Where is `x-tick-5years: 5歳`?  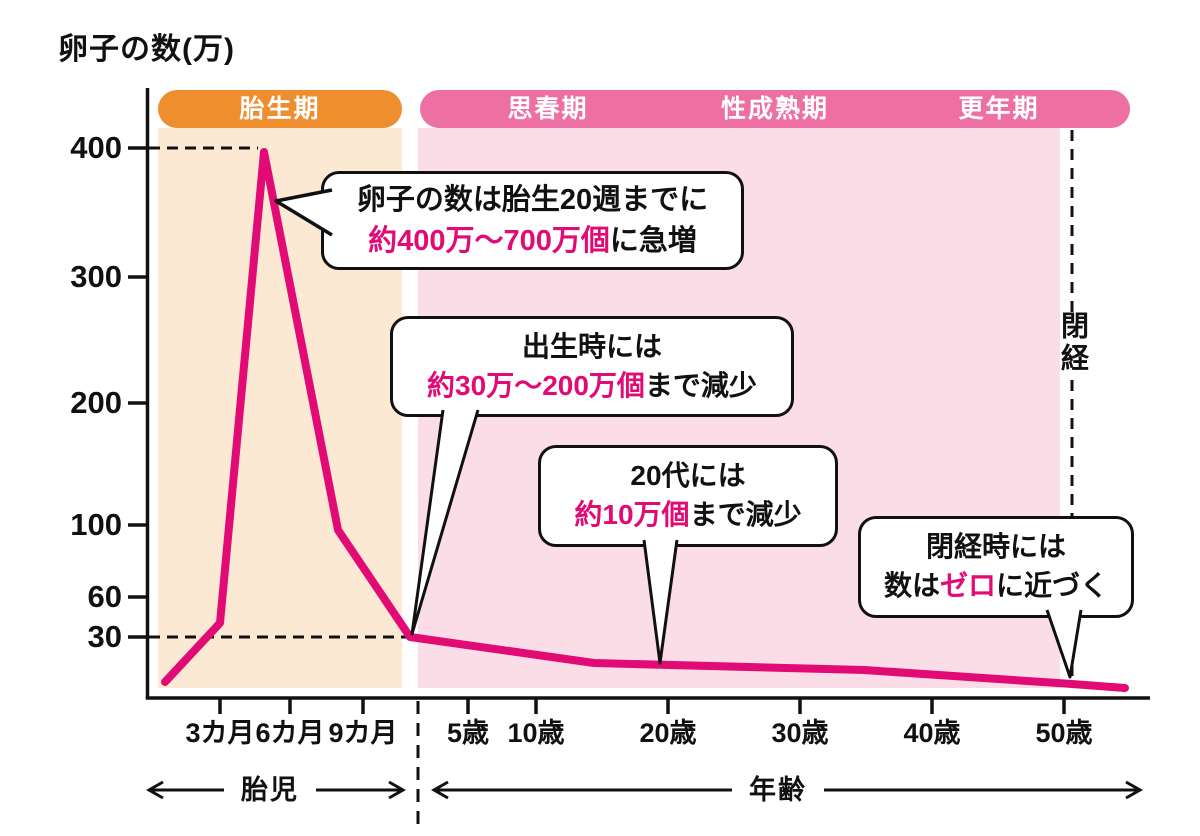 x-tick-5years: 5歳 is located at coordinates (468, 733).